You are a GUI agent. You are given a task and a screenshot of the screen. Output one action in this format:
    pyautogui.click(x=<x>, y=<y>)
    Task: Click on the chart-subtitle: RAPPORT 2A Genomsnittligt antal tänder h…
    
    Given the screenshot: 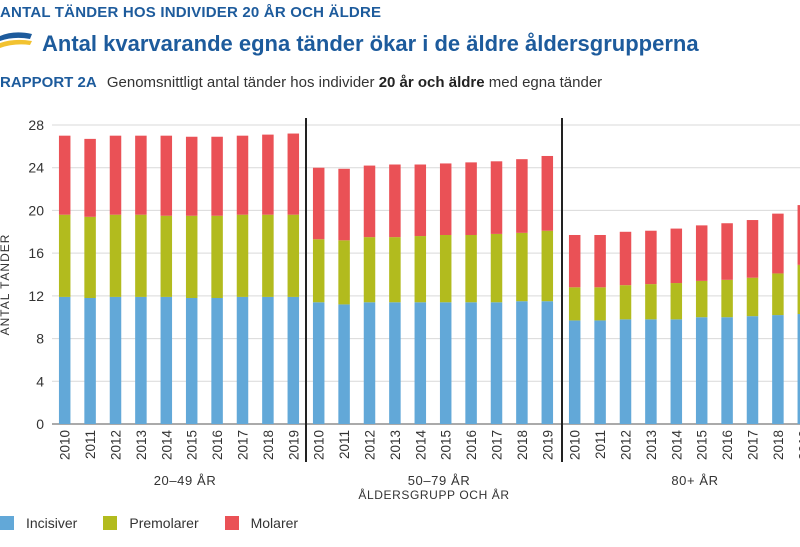 What is the action you would take?
    pyautogui.click(x=301, y=82)
    